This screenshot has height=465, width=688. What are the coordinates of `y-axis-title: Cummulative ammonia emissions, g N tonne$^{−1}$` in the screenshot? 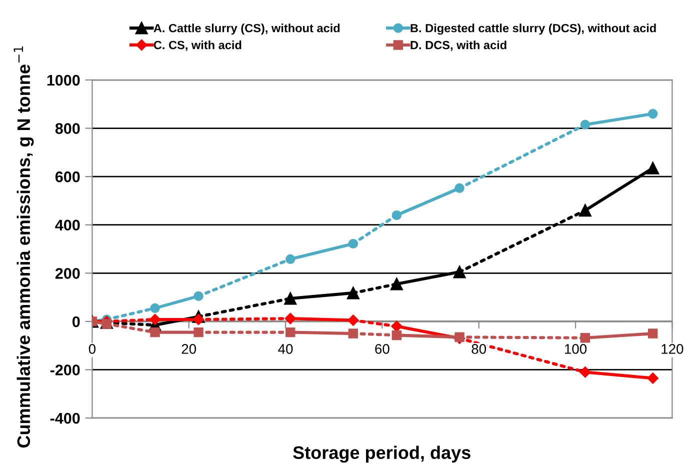 It's located at (24, 247).